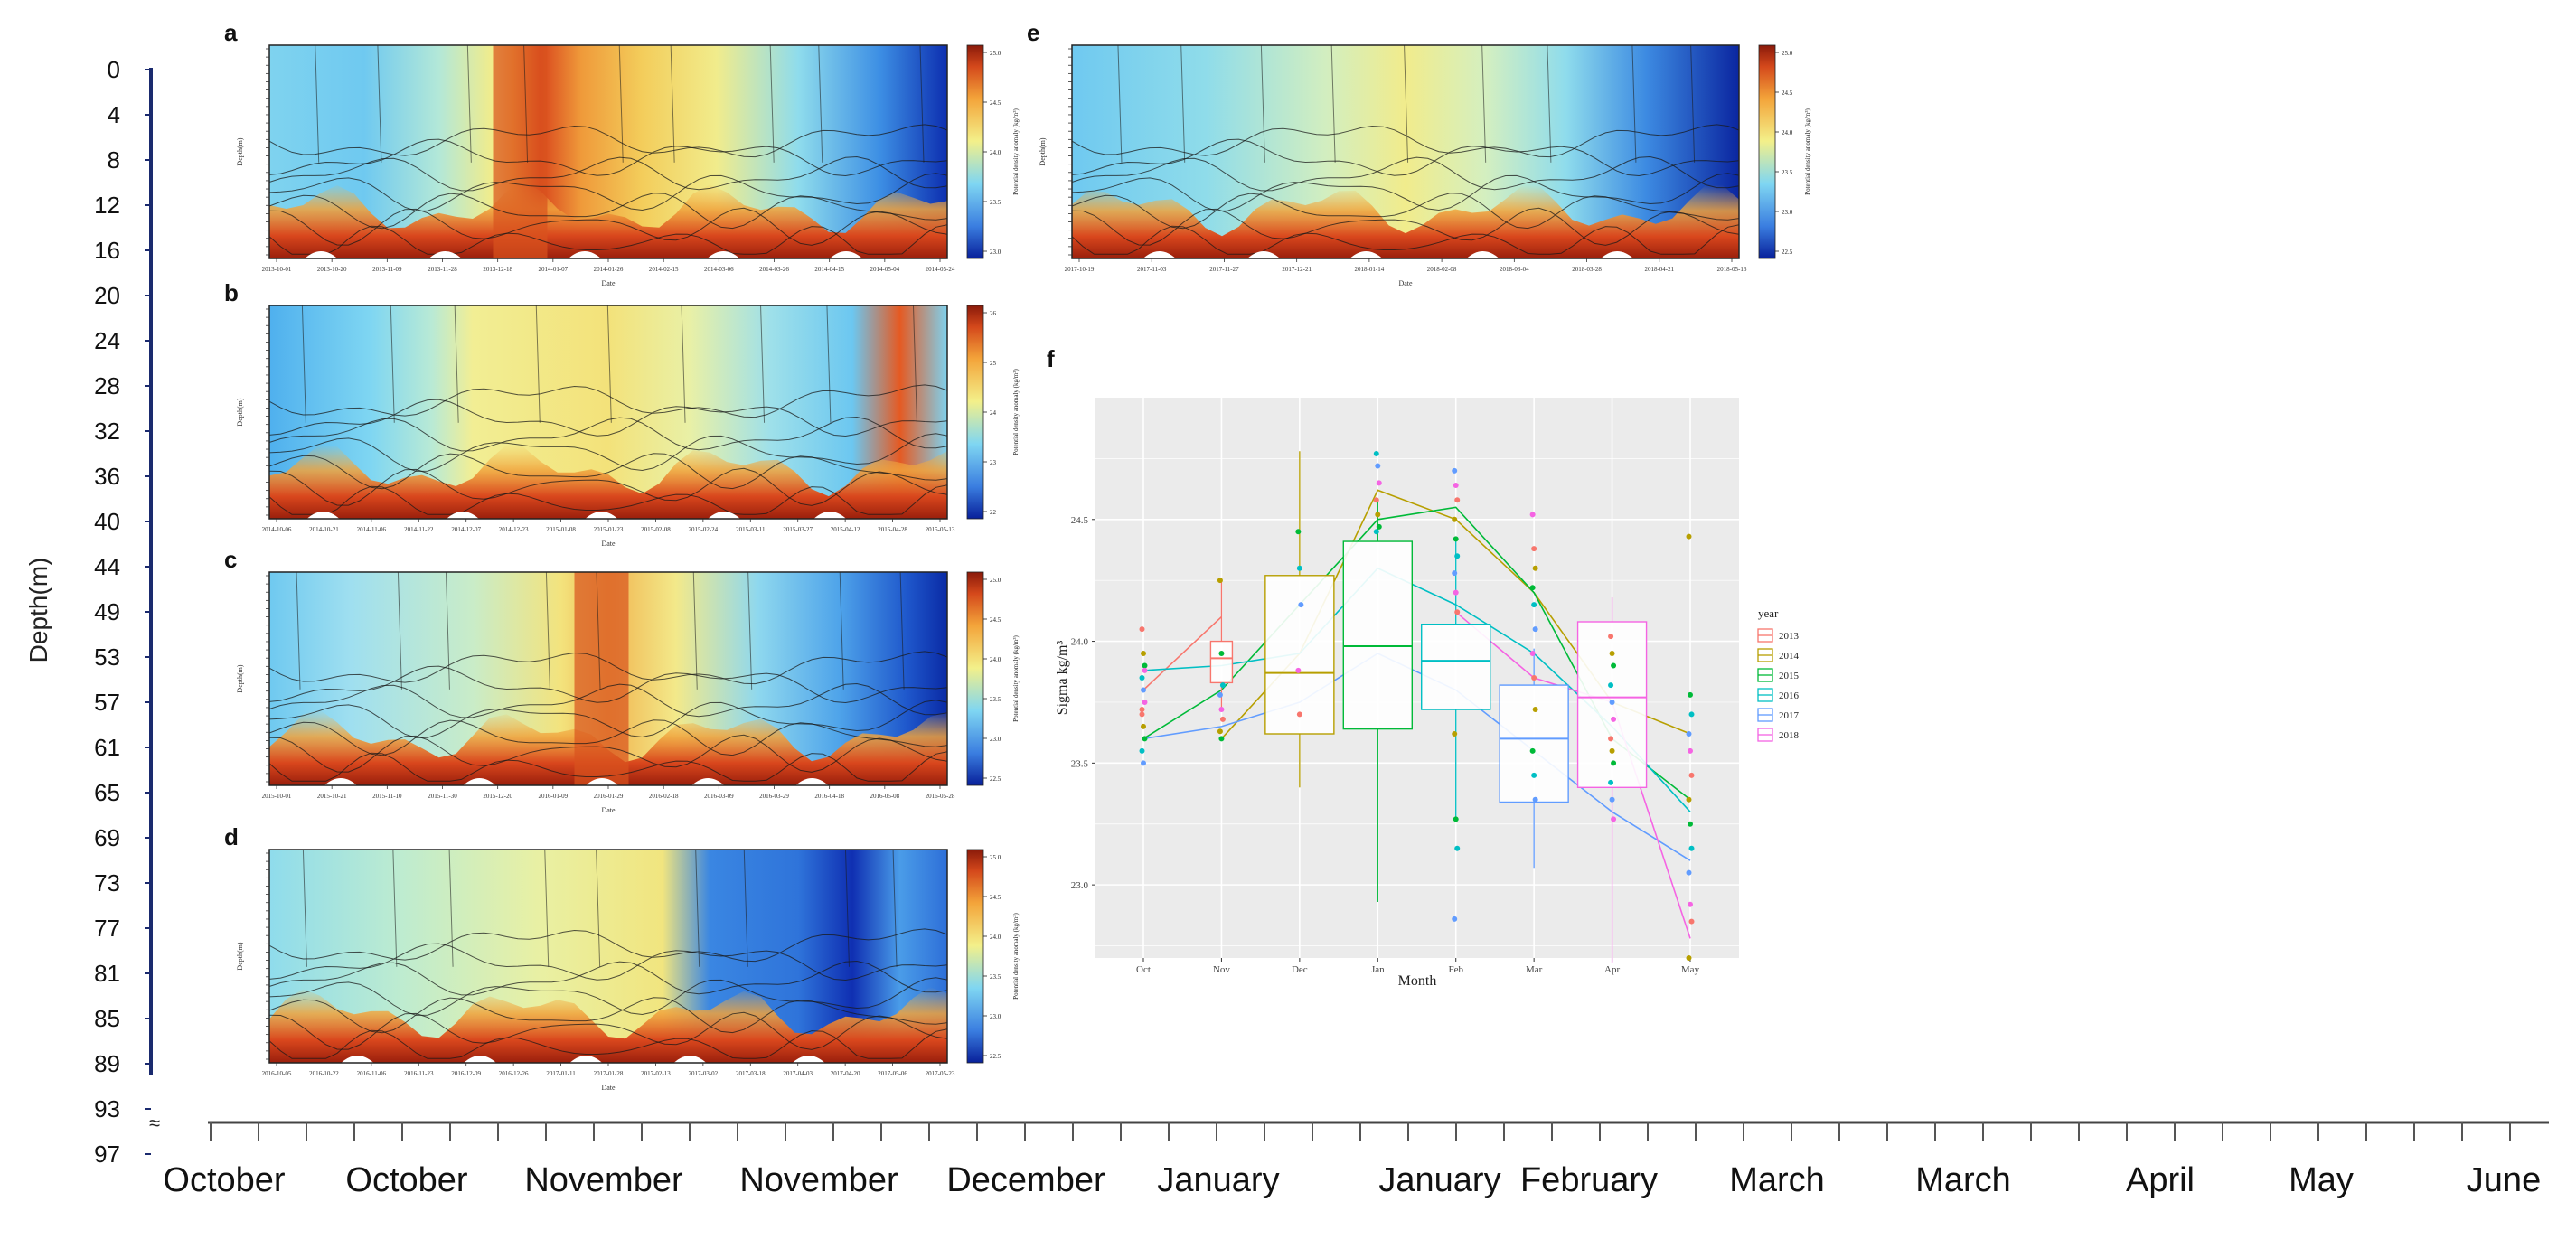 The image size is (2576, 1249). Describe the element at coordinates (1779, 735) in the screenshot. I see `legend-item-2018: 2018` at that location.